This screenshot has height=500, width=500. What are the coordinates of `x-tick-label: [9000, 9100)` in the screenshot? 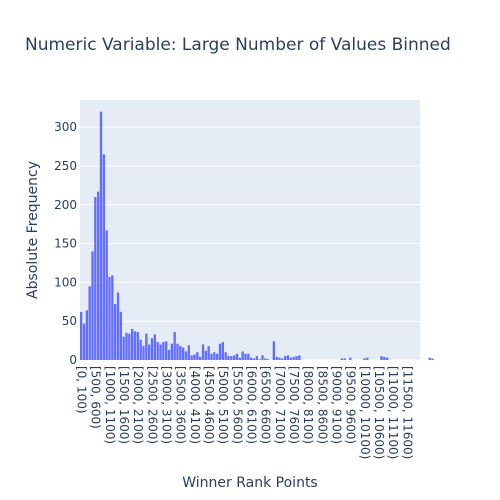 It's located at (336, 405).